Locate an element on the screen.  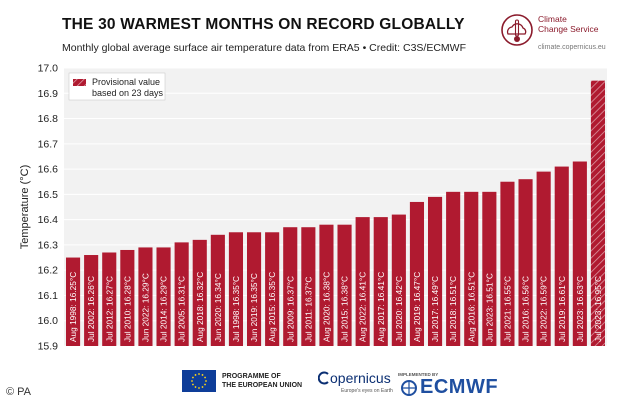
thermometer-cloud-icon is located at coordinates (517, 30).